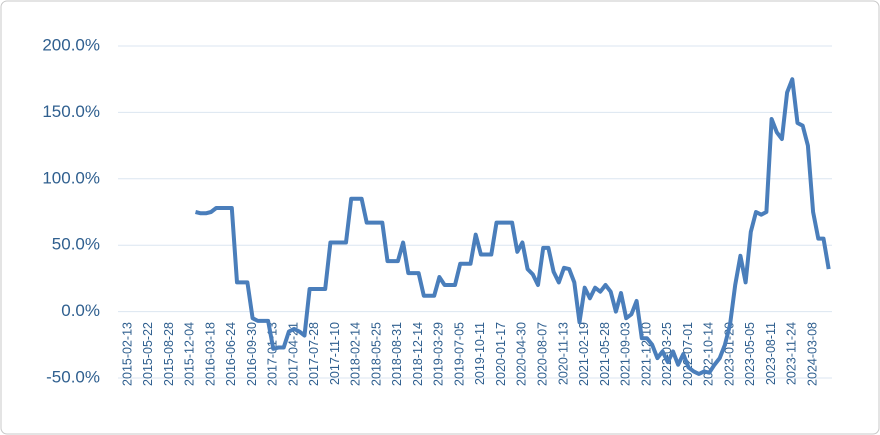 This screenshot has width=880, height=435. Describe the element at coordinates (148, 354) in the screenshot. I see `x-tick-label: 2015-05-22` at that location.